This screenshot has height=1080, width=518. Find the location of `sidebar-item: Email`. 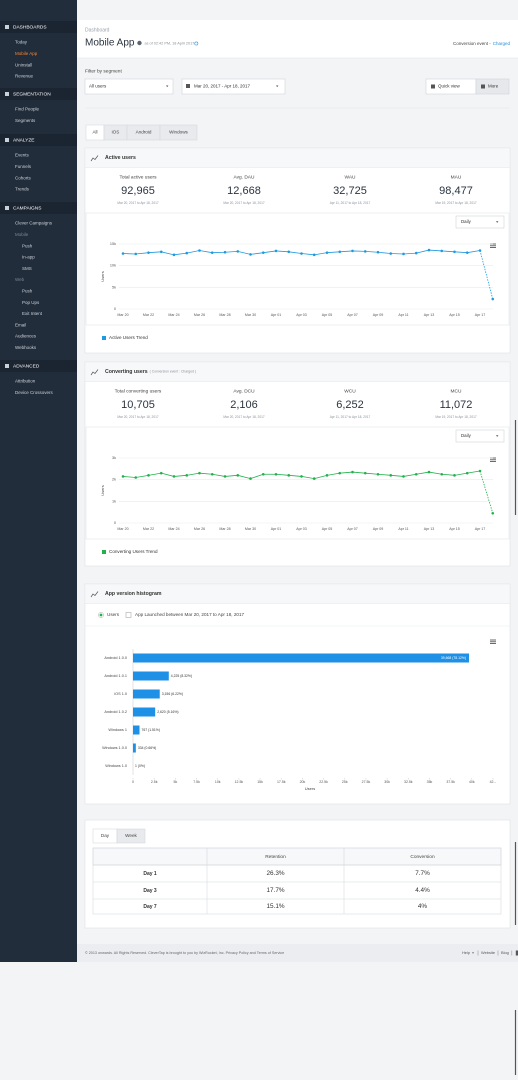

sidebar-item: Email is located at coordinates (20, 324).